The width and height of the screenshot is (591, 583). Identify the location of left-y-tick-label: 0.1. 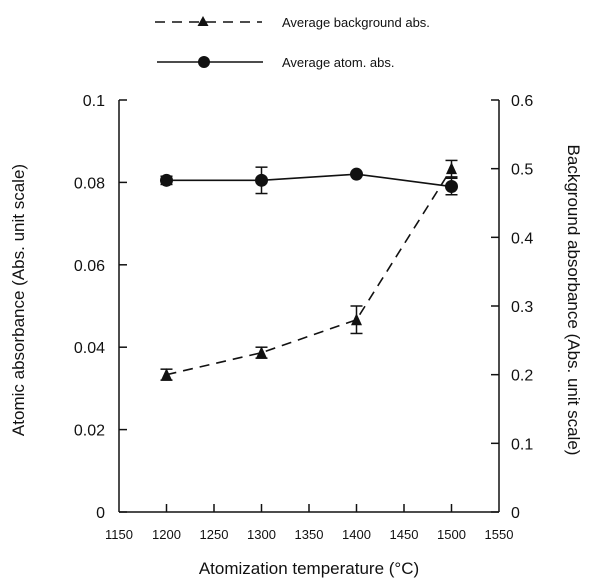
(94, 101).